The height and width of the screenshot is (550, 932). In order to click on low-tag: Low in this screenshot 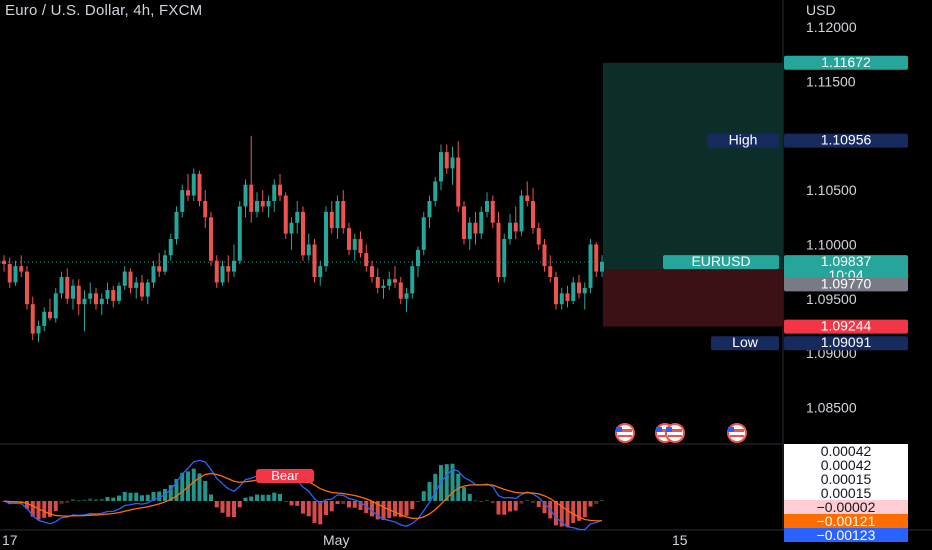, I will do `click(745, 342)`.